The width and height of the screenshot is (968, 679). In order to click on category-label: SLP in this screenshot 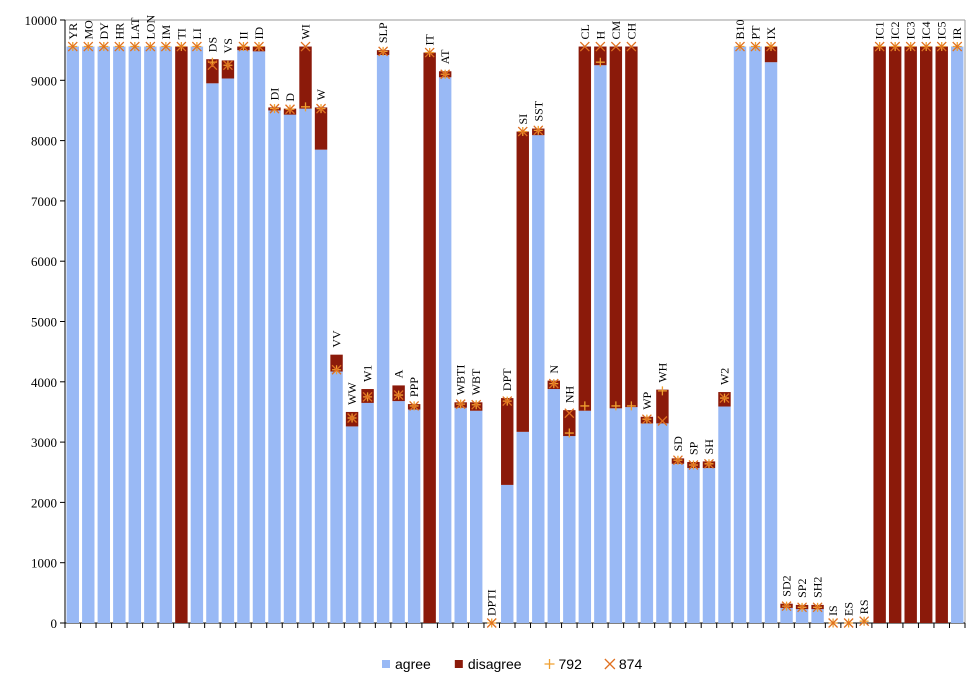, I will do `click(383, 32)`.